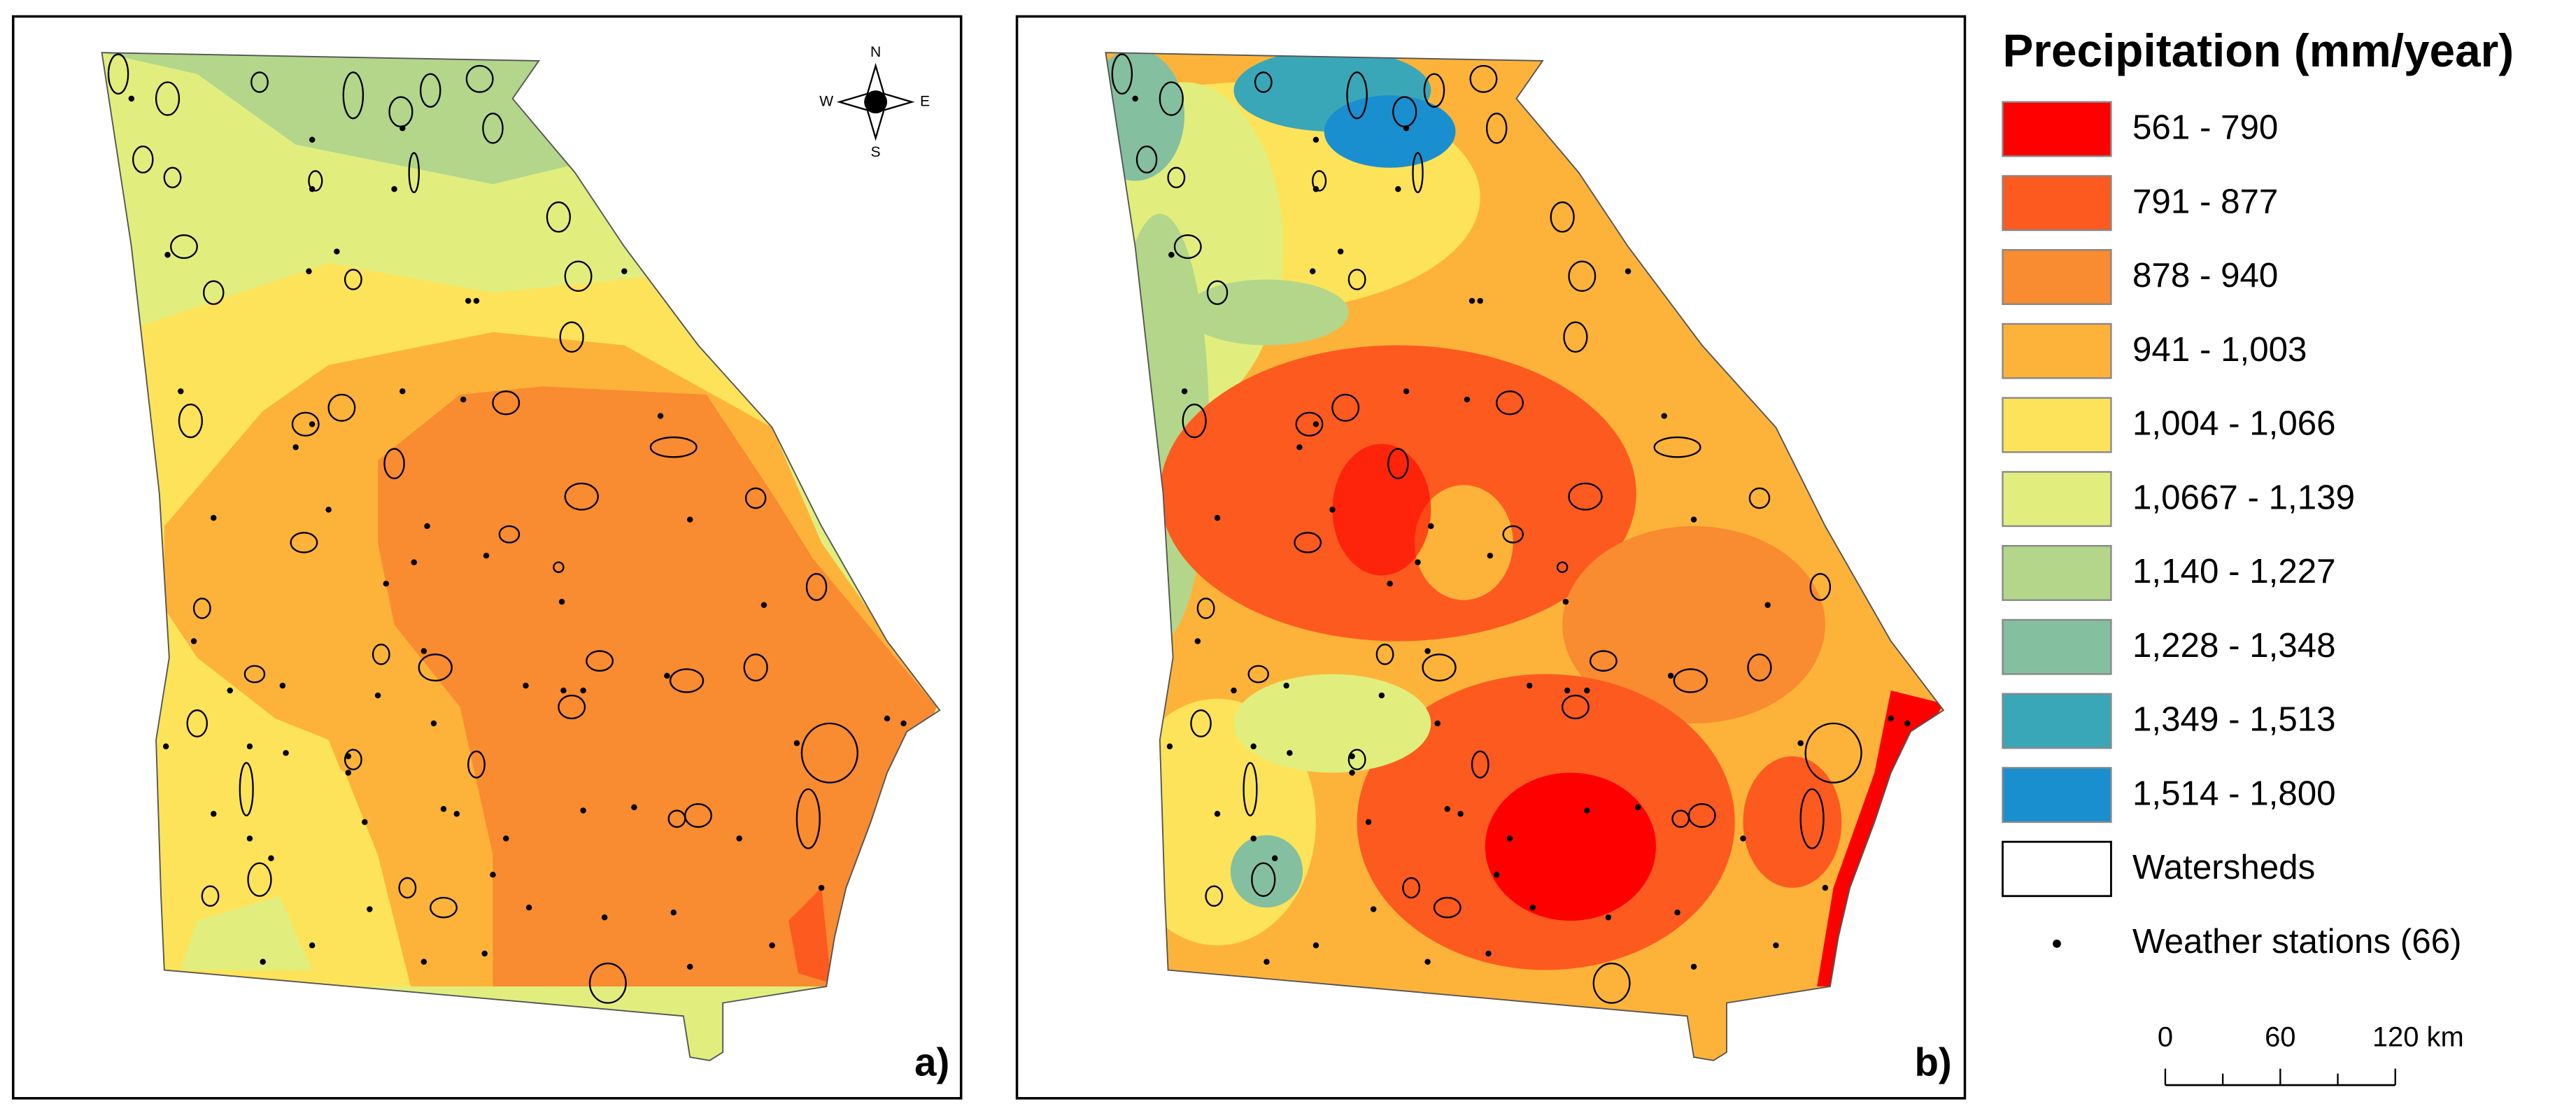  Describe the element at coordinates (2057, 944) in the screenshot. I see `legend-station-symbol` at that location.